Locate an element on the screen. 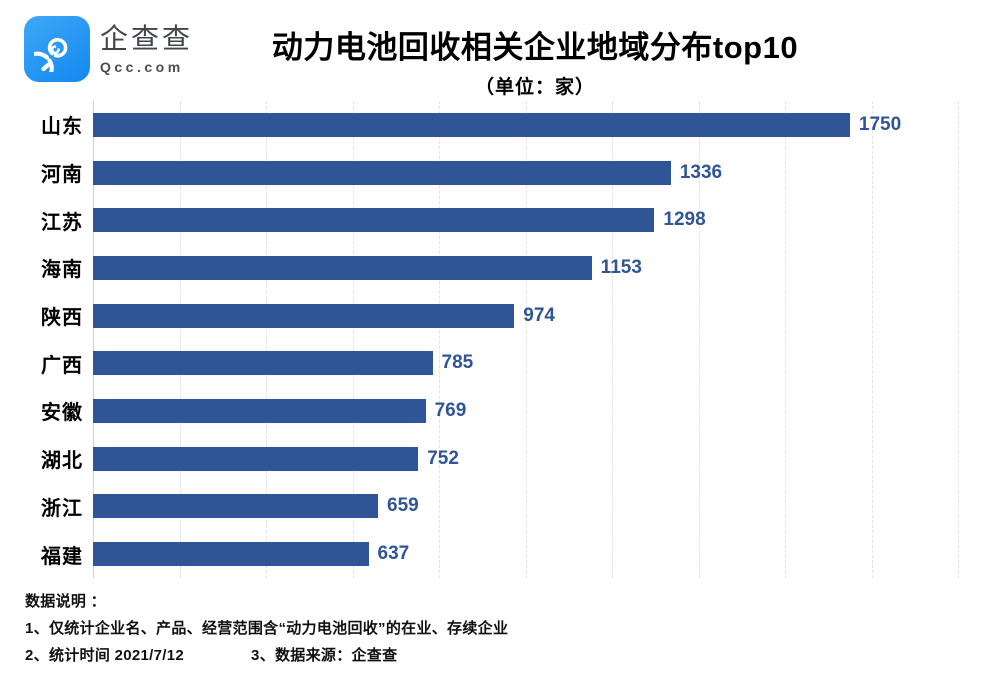 This screenshot has height=682, width=981. note-meta: 2、统计时间 2021/7/12 3、数据来源：企查查 is located at coordinates (490, 655).